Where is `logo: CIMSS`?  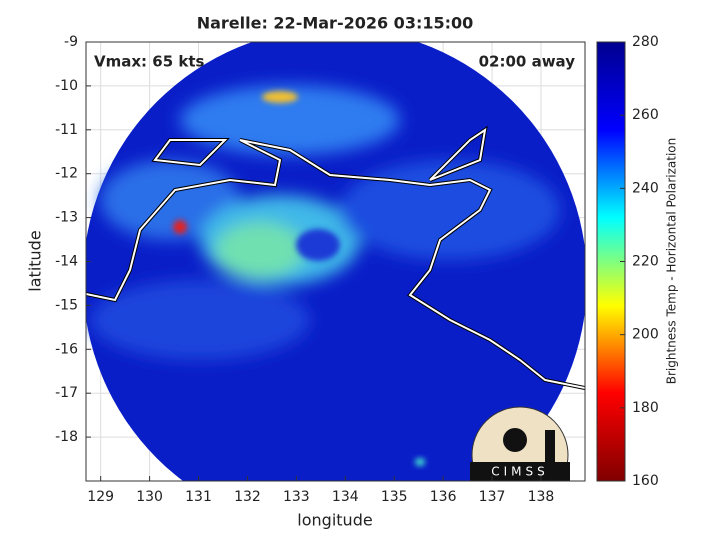 logo: CIMSS is located at coordinates (520, 443).